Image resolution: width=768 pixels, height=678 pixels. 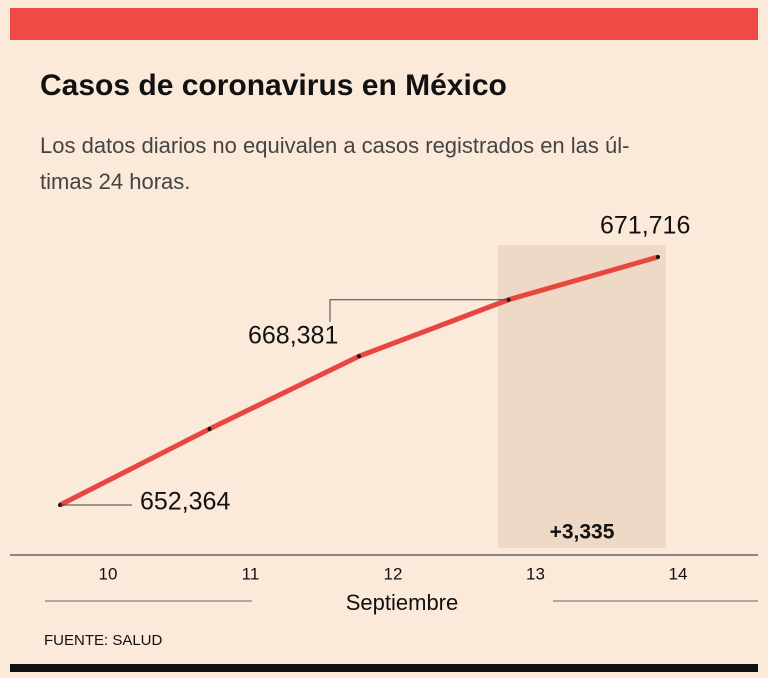 I want to click on x-tick-label: 14, so click(x=678, y=573).